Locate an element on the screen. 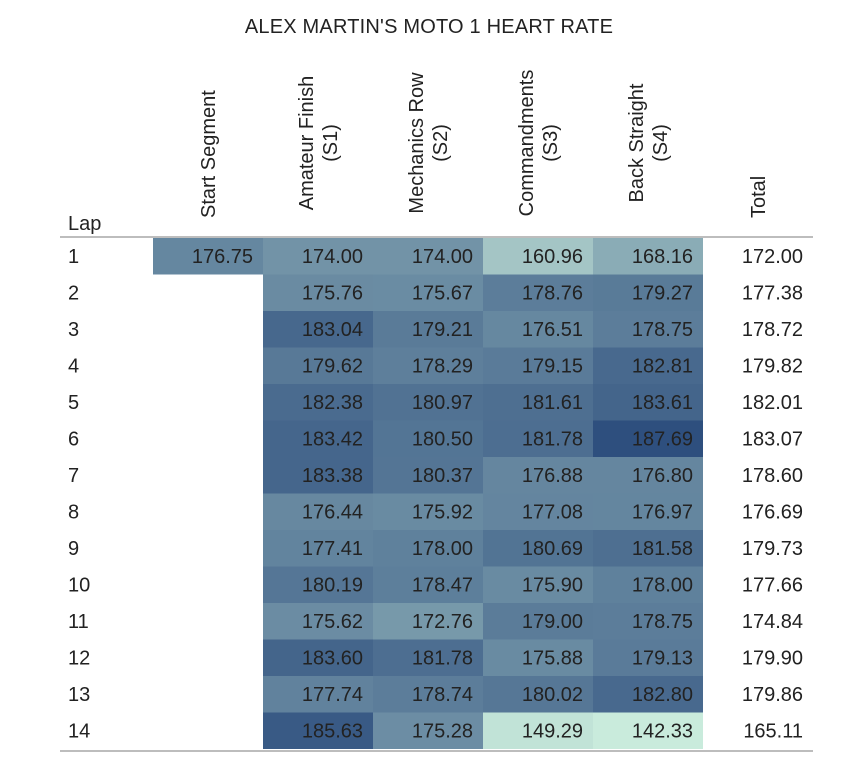 This screenshot has height=768, width=858. heat-cell-r5-c3 is located at coordinates (538, 402).